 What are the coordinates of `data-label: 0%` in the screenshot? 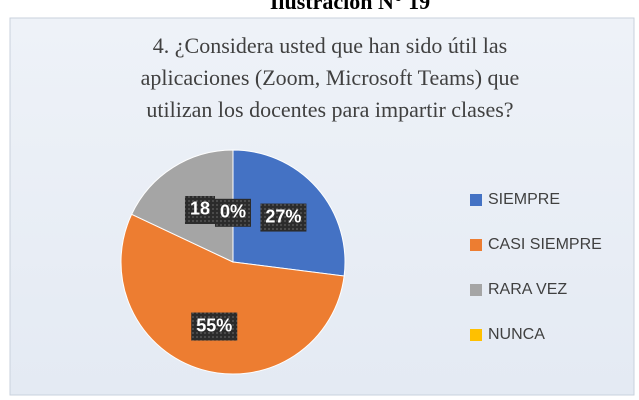 It's located at (233, 212).